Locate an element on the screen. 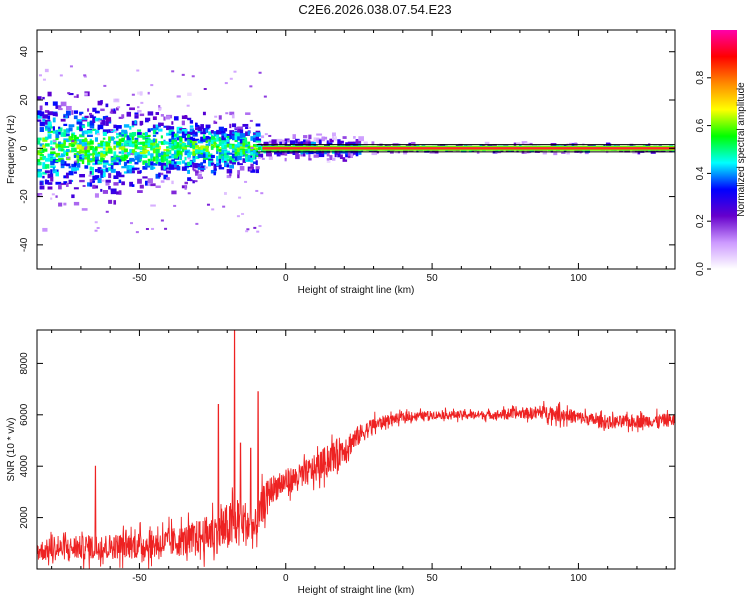 This screenshot has height=600, width=750. snr-x-tick-label: 0 is located at coordinates (286, 578).